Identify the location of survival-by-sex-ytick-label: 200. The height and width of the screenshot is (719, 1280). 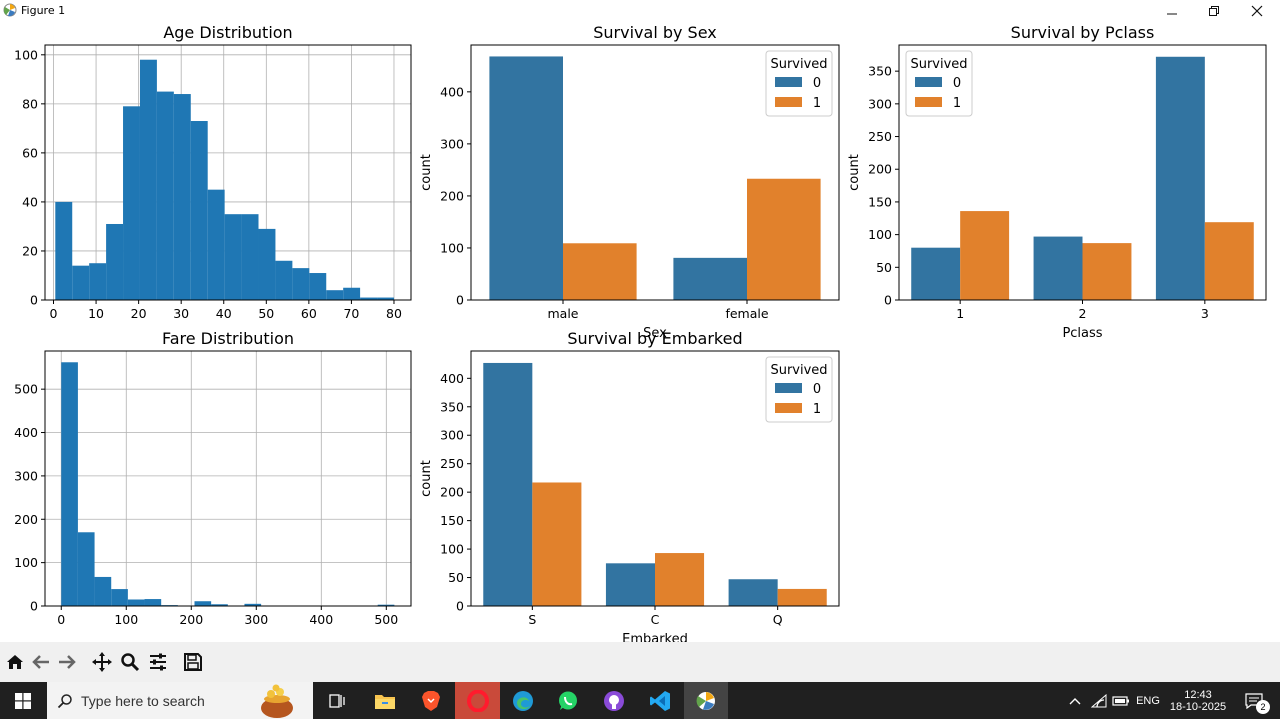
(452, 195).